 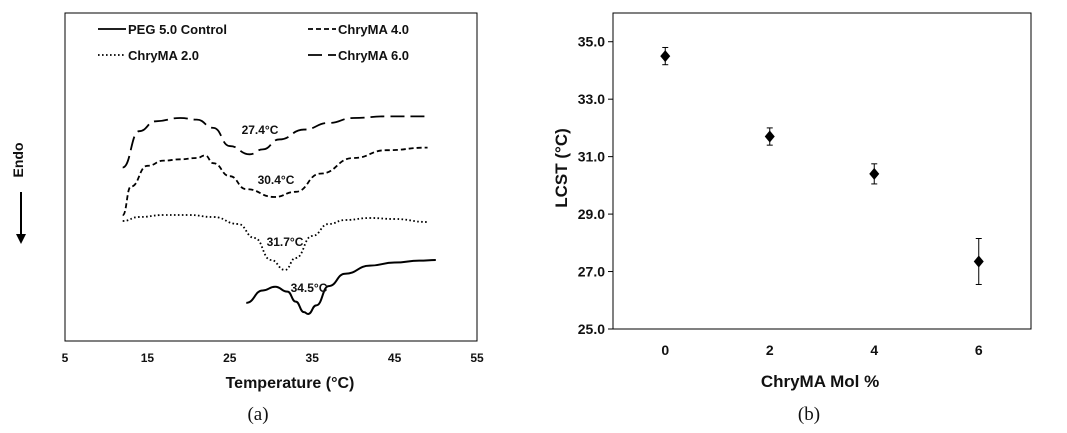 What do you see at coordinates (177, 29) in the screenshot?
I see `legend-label: PEG 5.0 Control` at bounding box center [177, 29].